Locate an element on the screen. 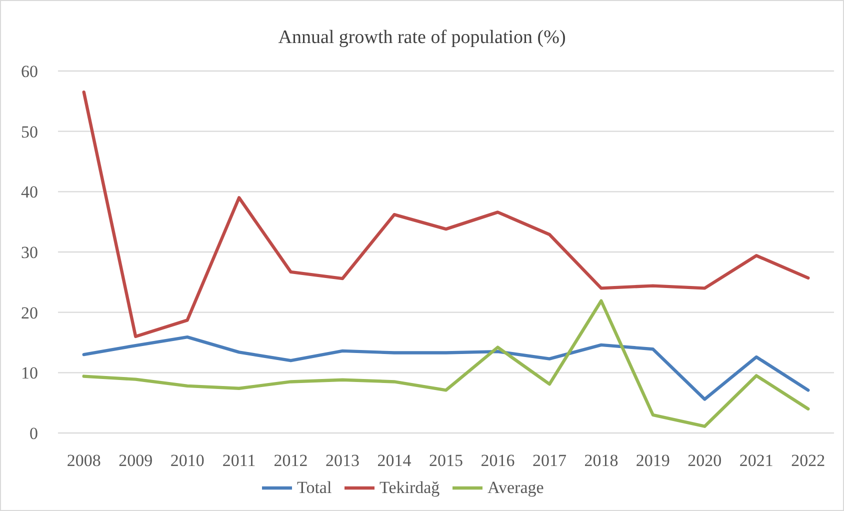  y-tick-label: 10 is located at coordinates (29, 373).